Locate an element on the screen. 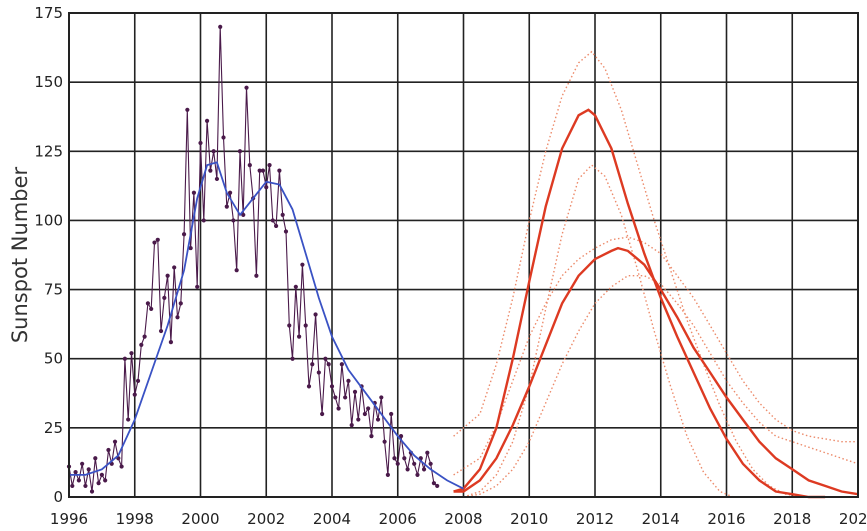 The image size is (867, 531). y-tick-label: 25 is located at coordinates (53, 428).